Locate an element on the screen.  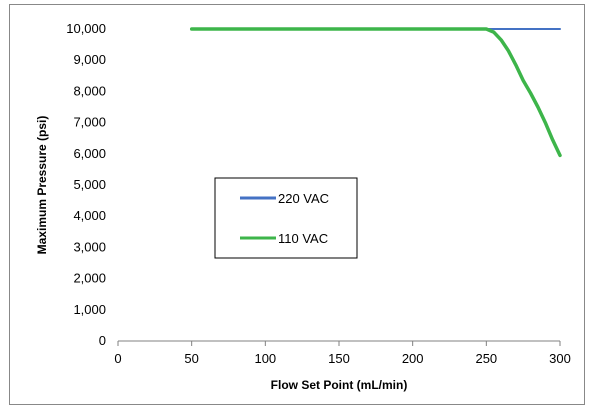
legend-box is located at coordinates (286, 218).